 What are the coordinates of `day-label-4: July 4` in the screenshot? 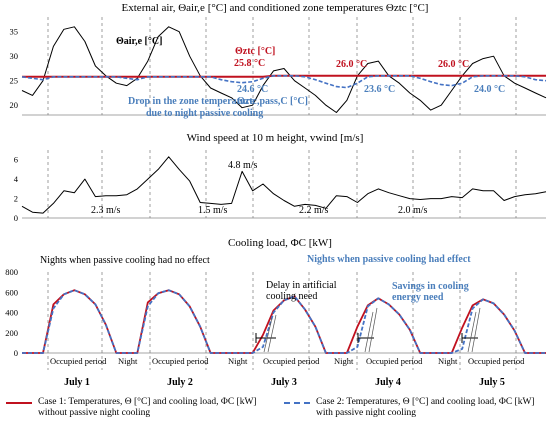 It's located at (388, 382).